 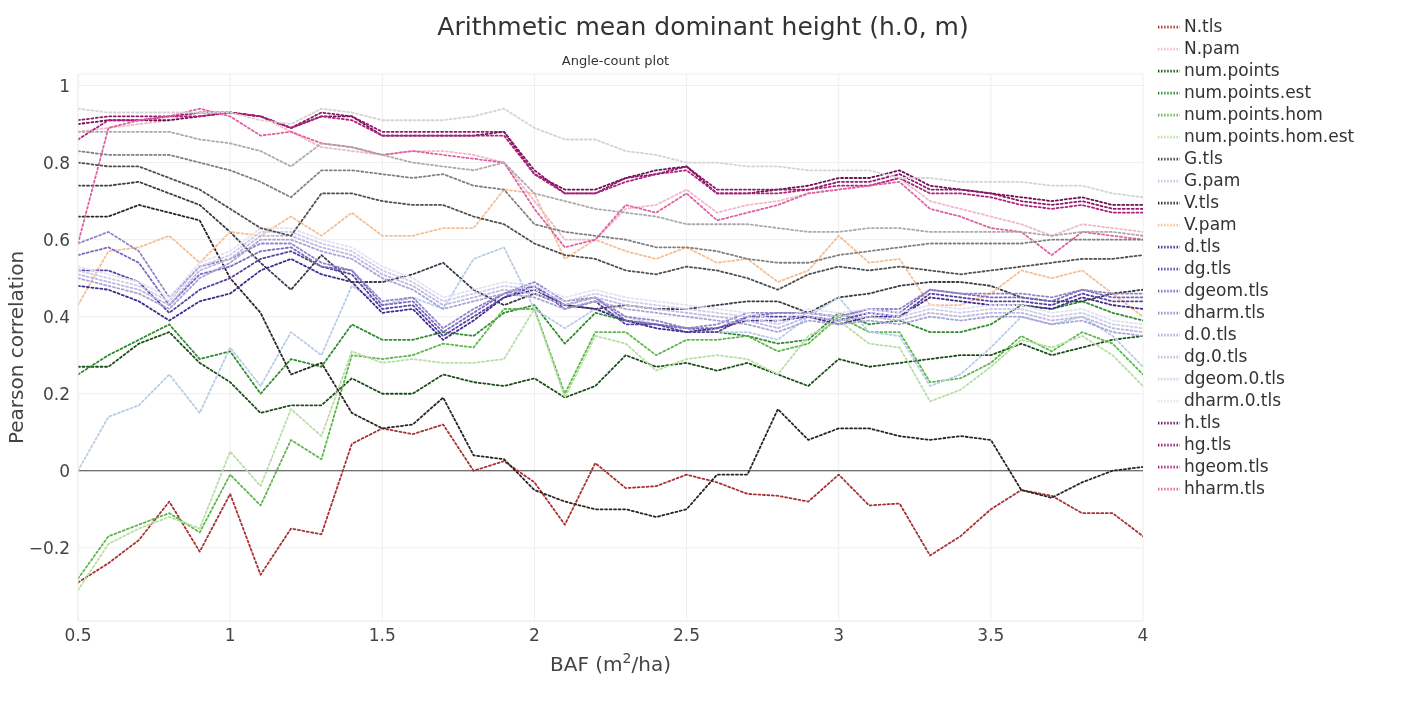 I want to click on x-tick-label: 4, so click(x=1143, y=635).